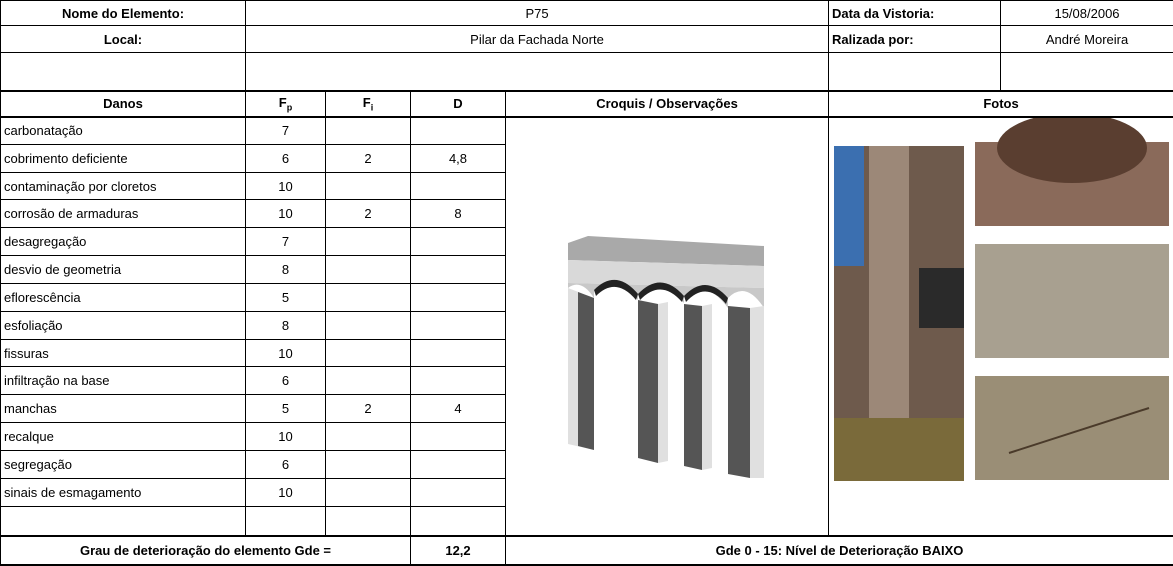  I want to click on cell: Gde 0 - 15: Nível de Deterioração BAIXO, so click(839, 550).